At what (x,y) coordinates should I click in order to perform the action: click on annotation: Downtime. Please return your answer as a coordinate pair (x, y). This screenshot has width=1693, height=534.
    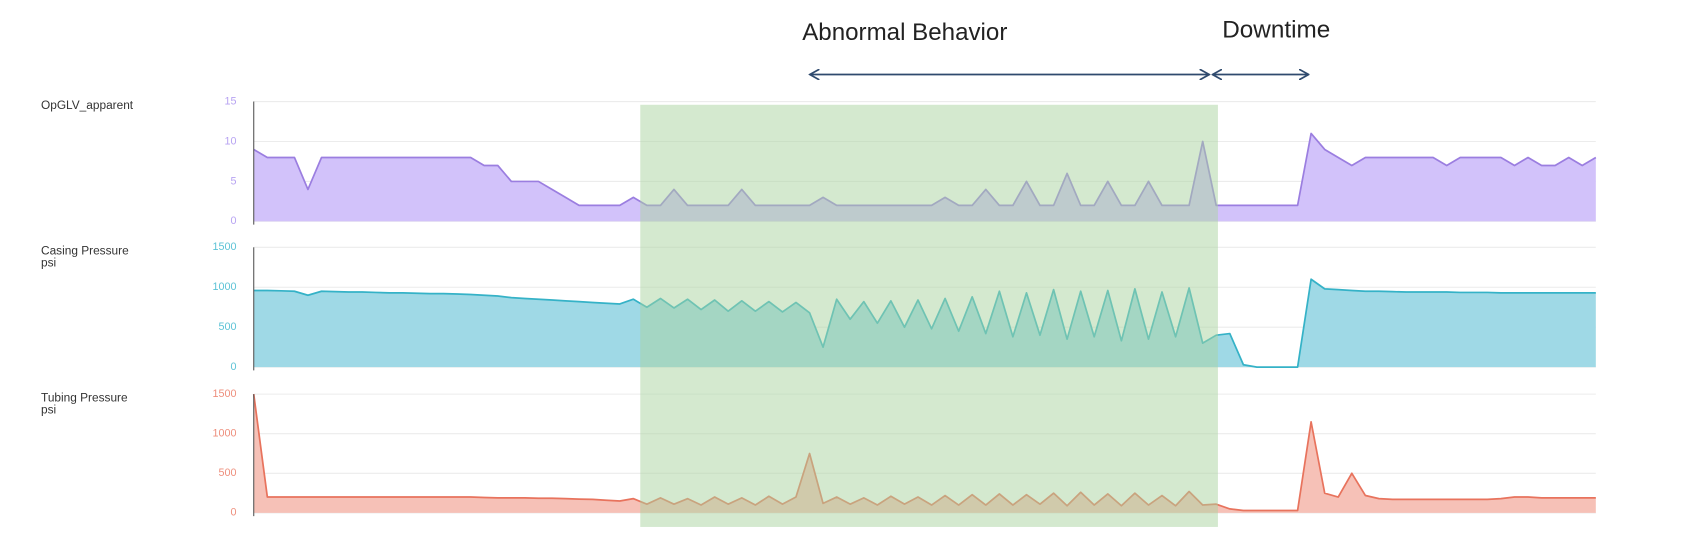
    Looking at the image, I should click on (1276, 30).